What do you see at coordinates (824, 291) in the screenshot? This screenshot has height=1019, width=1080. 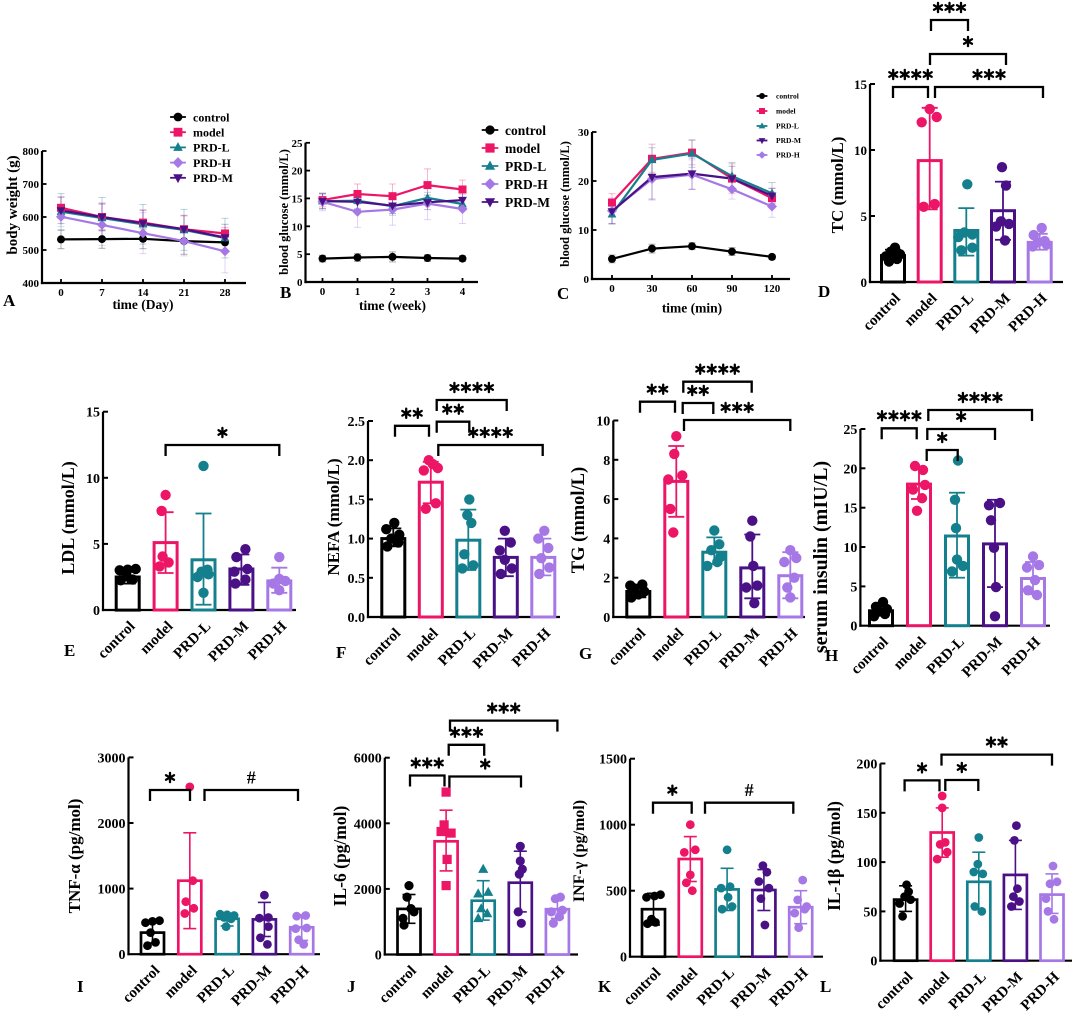 I see `svg-text: D` at bounding box center [824, 291].